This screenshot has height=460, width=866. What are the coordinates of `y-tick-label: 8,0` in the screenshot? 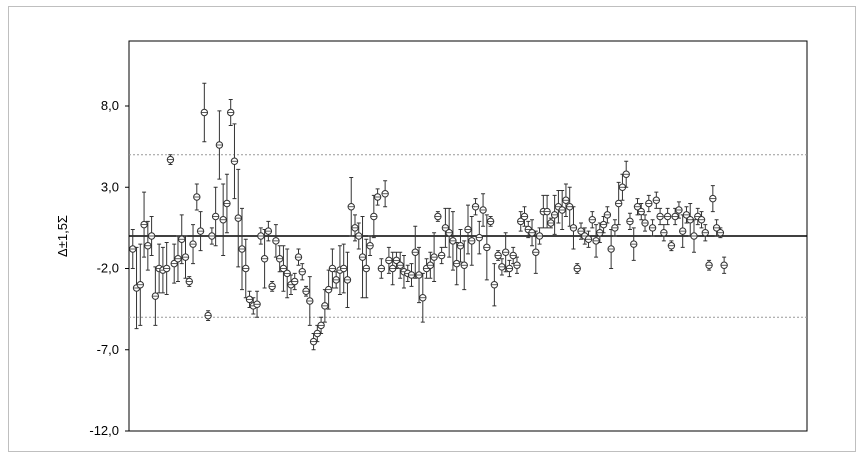 It's located at (110, 105).